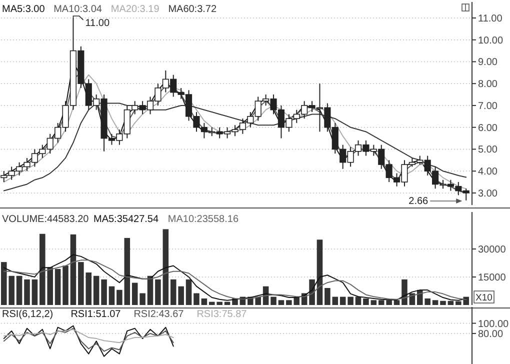  What do you see at coordinates (488, 106) in the screenshot?
I see `y-tick-label: 7.00` at bounding box center [488, 106].